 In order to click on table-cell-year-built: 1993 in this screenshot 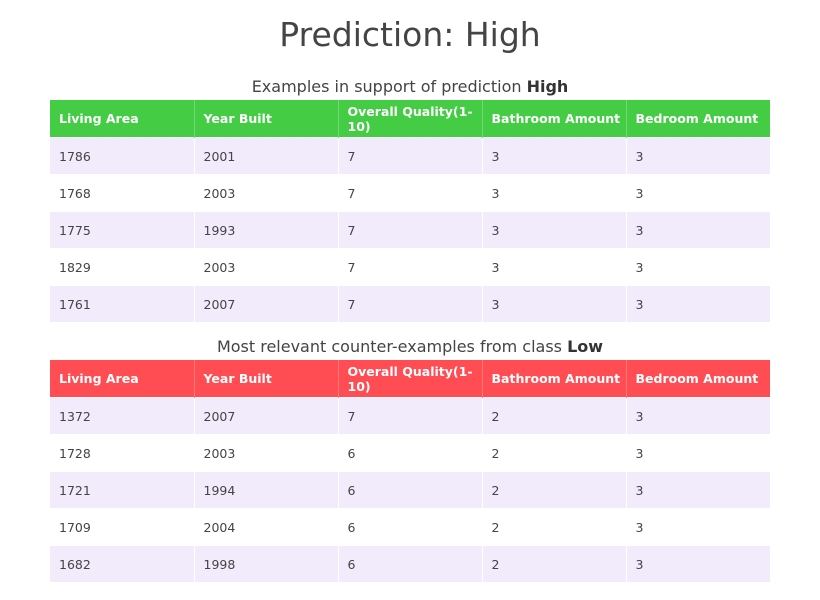, I will do `click(266, 230)`.